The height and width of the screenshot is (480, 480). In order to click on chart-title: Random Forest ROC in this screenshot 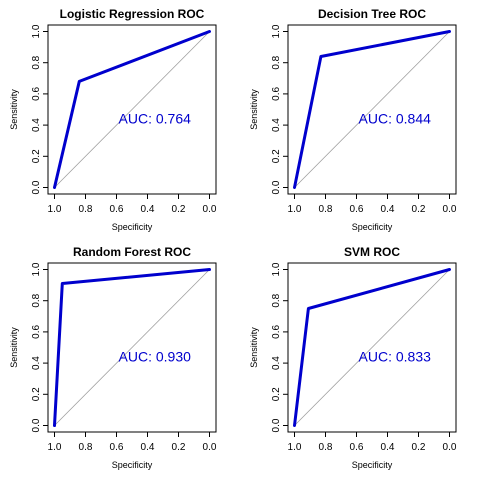, I will do `click(132, 252)`.